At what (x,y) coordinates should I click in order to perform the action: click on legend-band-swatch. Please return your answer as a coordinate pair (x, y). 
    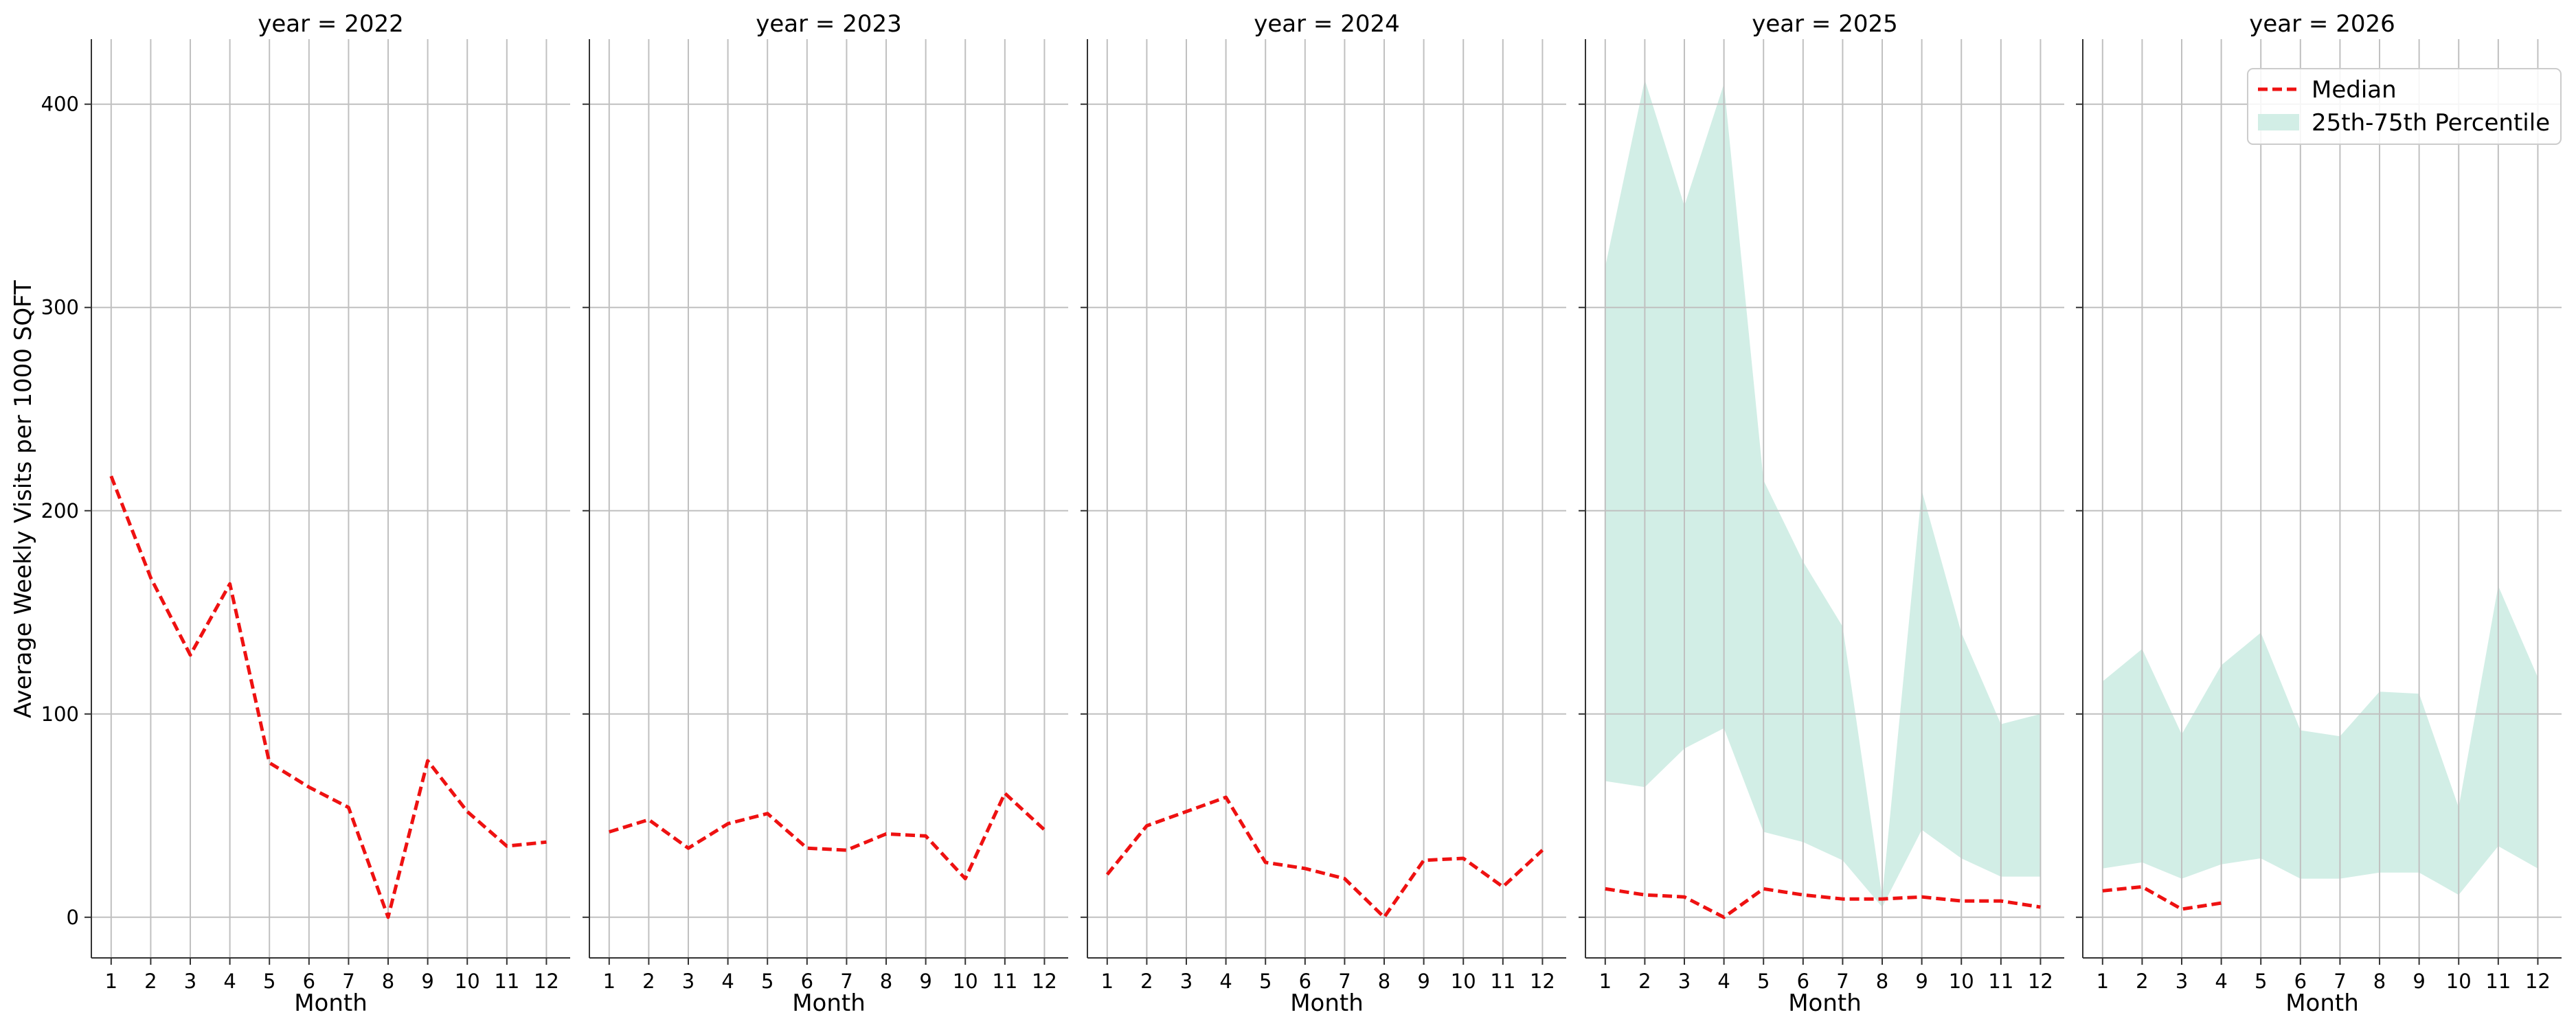
    Looking at the image, I should click on (2278, 122).